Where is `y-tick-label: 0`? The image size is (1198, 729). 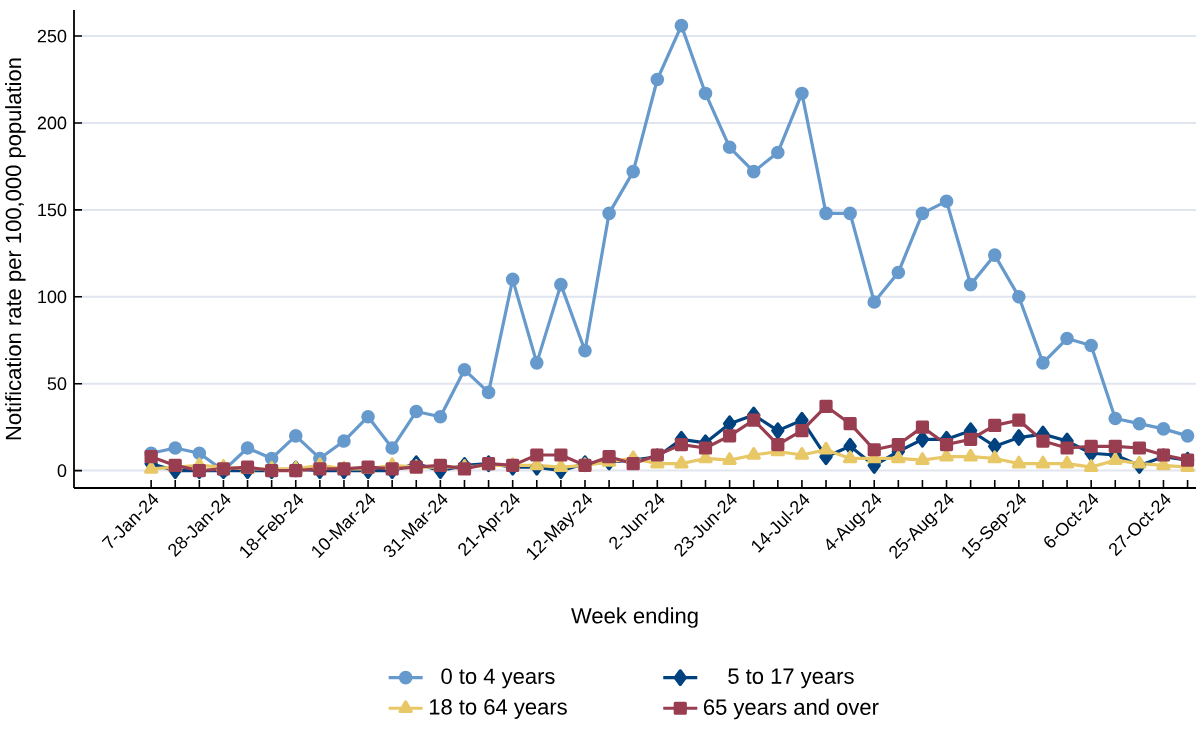
y-tick-label: 0 is located at coordinates (62, 470).